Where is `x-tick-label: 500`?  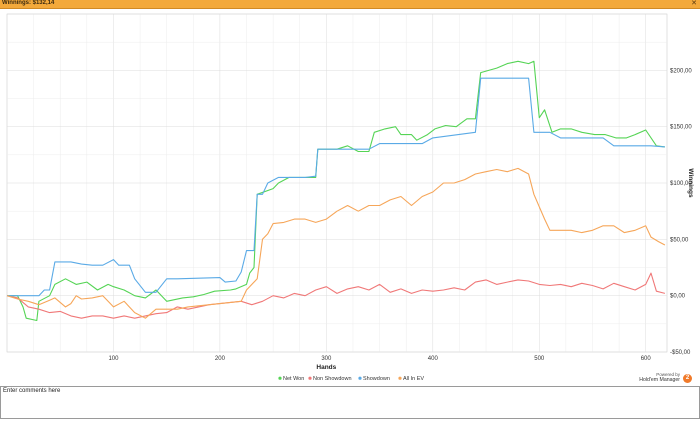 x-tick-label: 500 is located at coordinates (539, 359).